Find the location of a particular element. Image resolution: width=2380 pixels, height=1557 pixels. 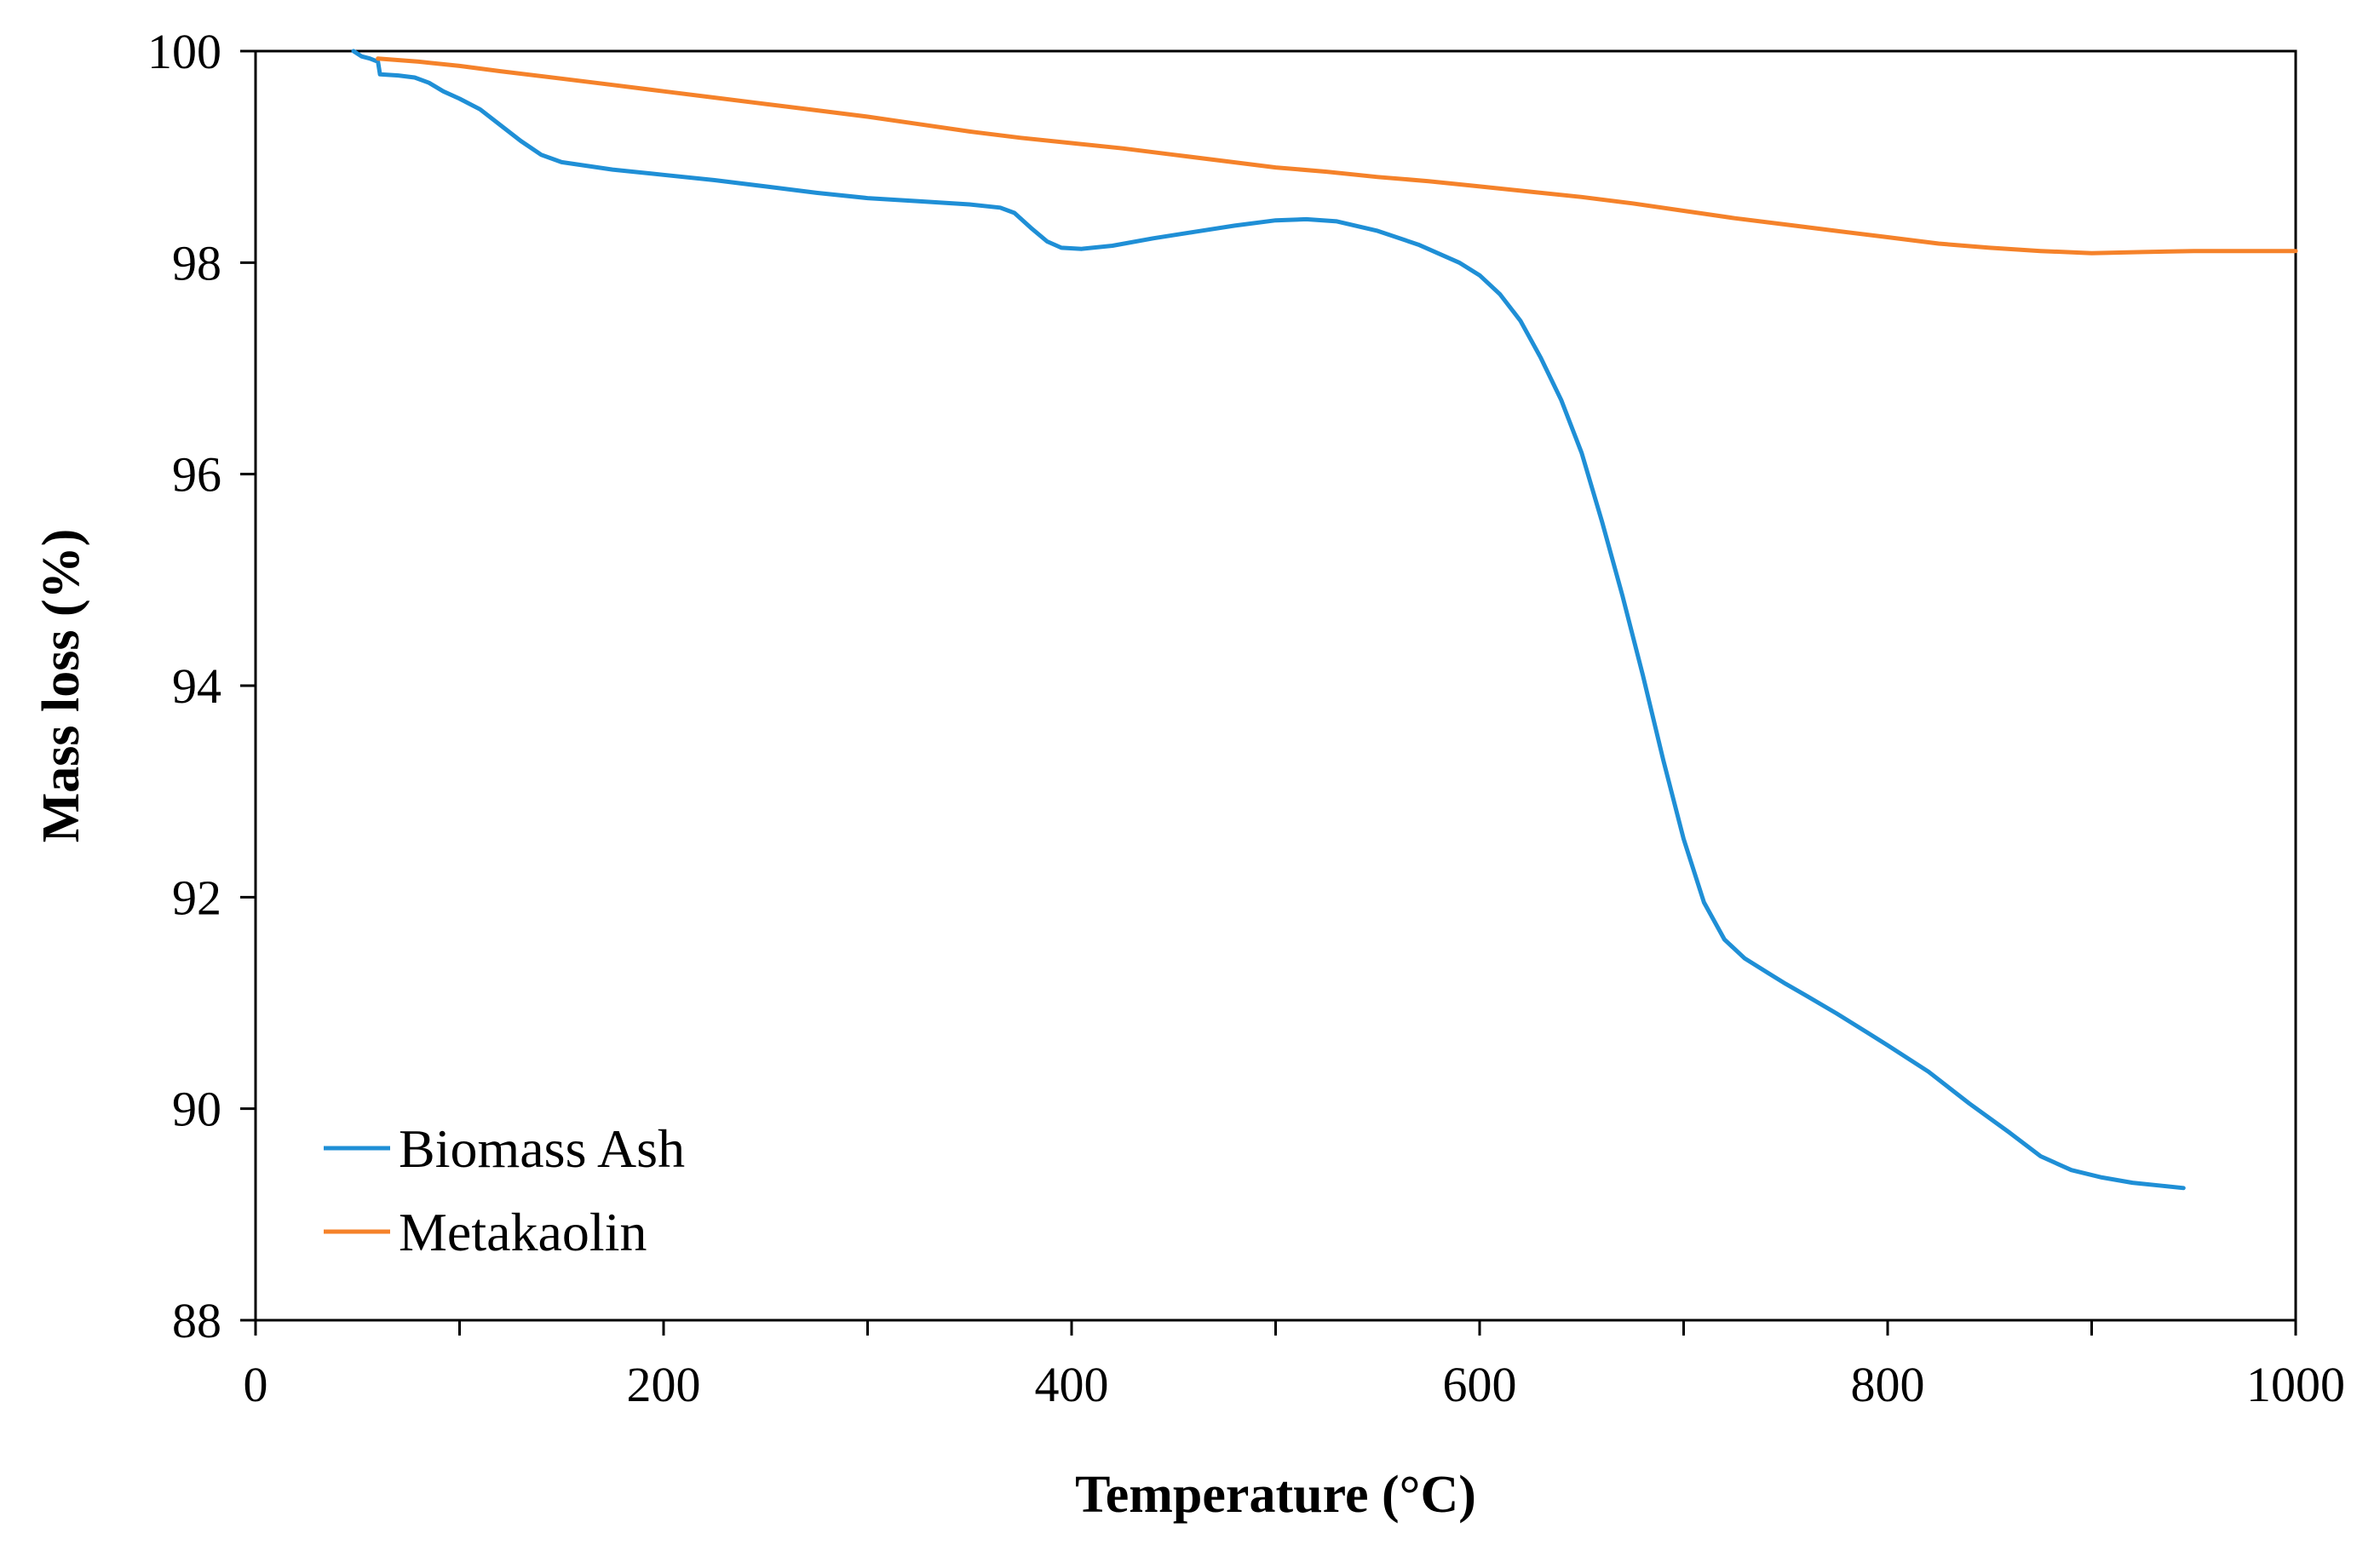

y-tick-label: 98 is located at coordinates (197, 263).